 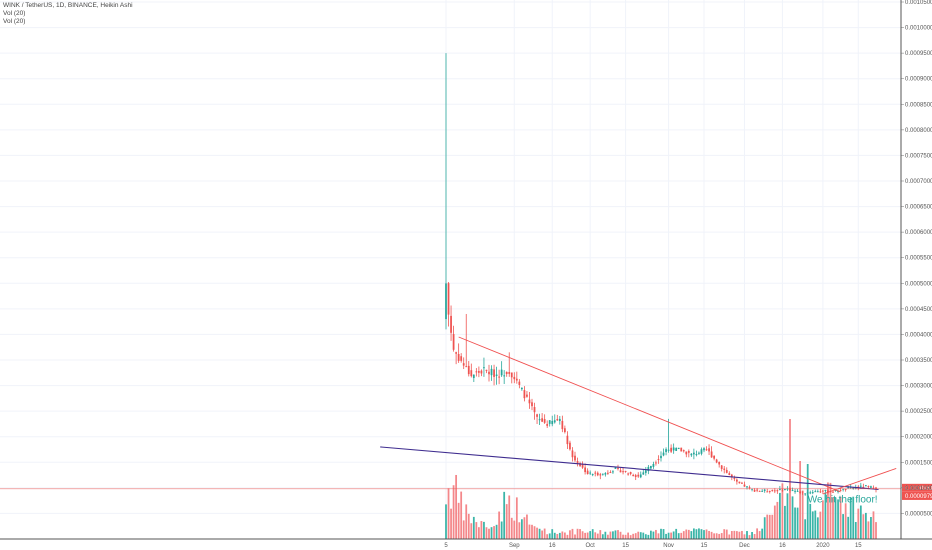 I want to click on annotation-text: We hit the floor!, so click(x=843, y=500).